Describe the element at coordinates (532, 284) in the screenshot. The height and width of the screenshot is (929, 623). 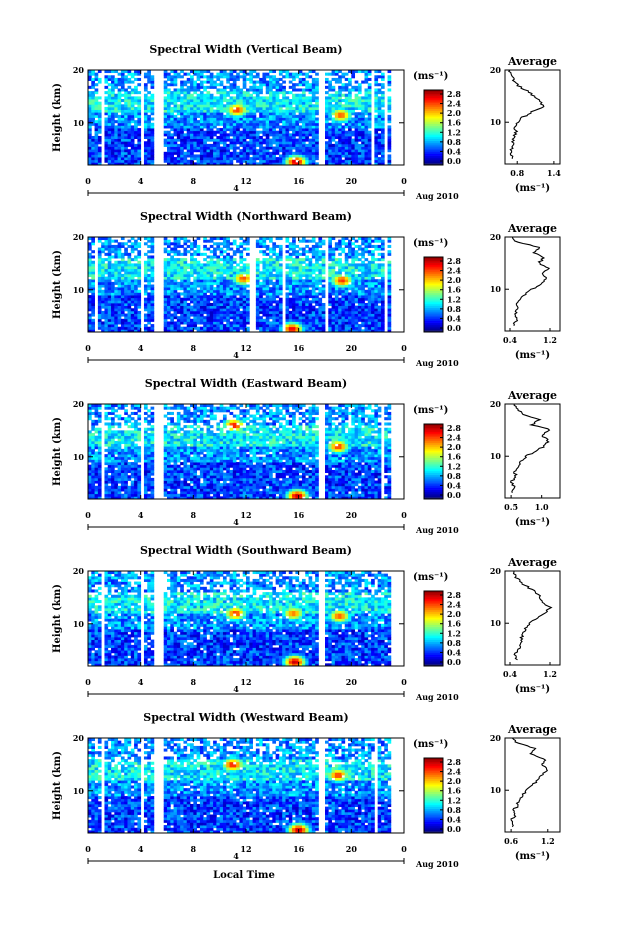
I see `profile-frame` at that location.